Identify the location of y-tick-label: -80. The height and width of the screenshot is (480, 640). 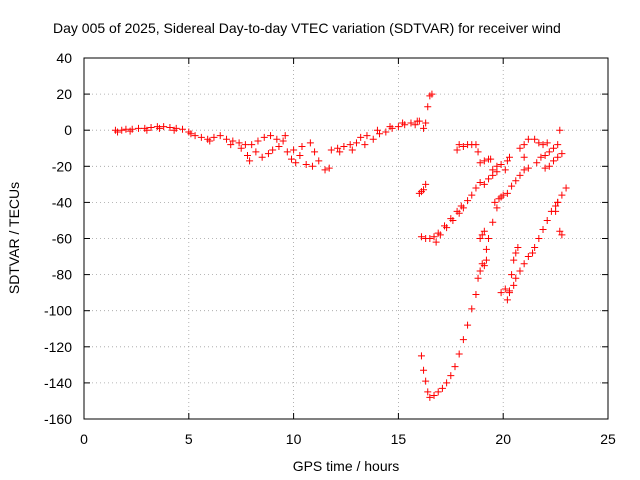
(62, 275).